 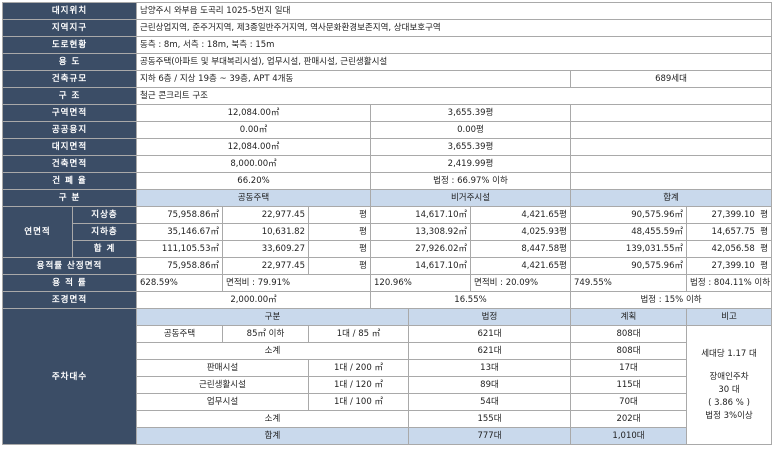 I want to click on row-landscape: 조경면적 2,000.00㎡ 16.55% 법정 : 15% 이하, so click(x=387, y=300).